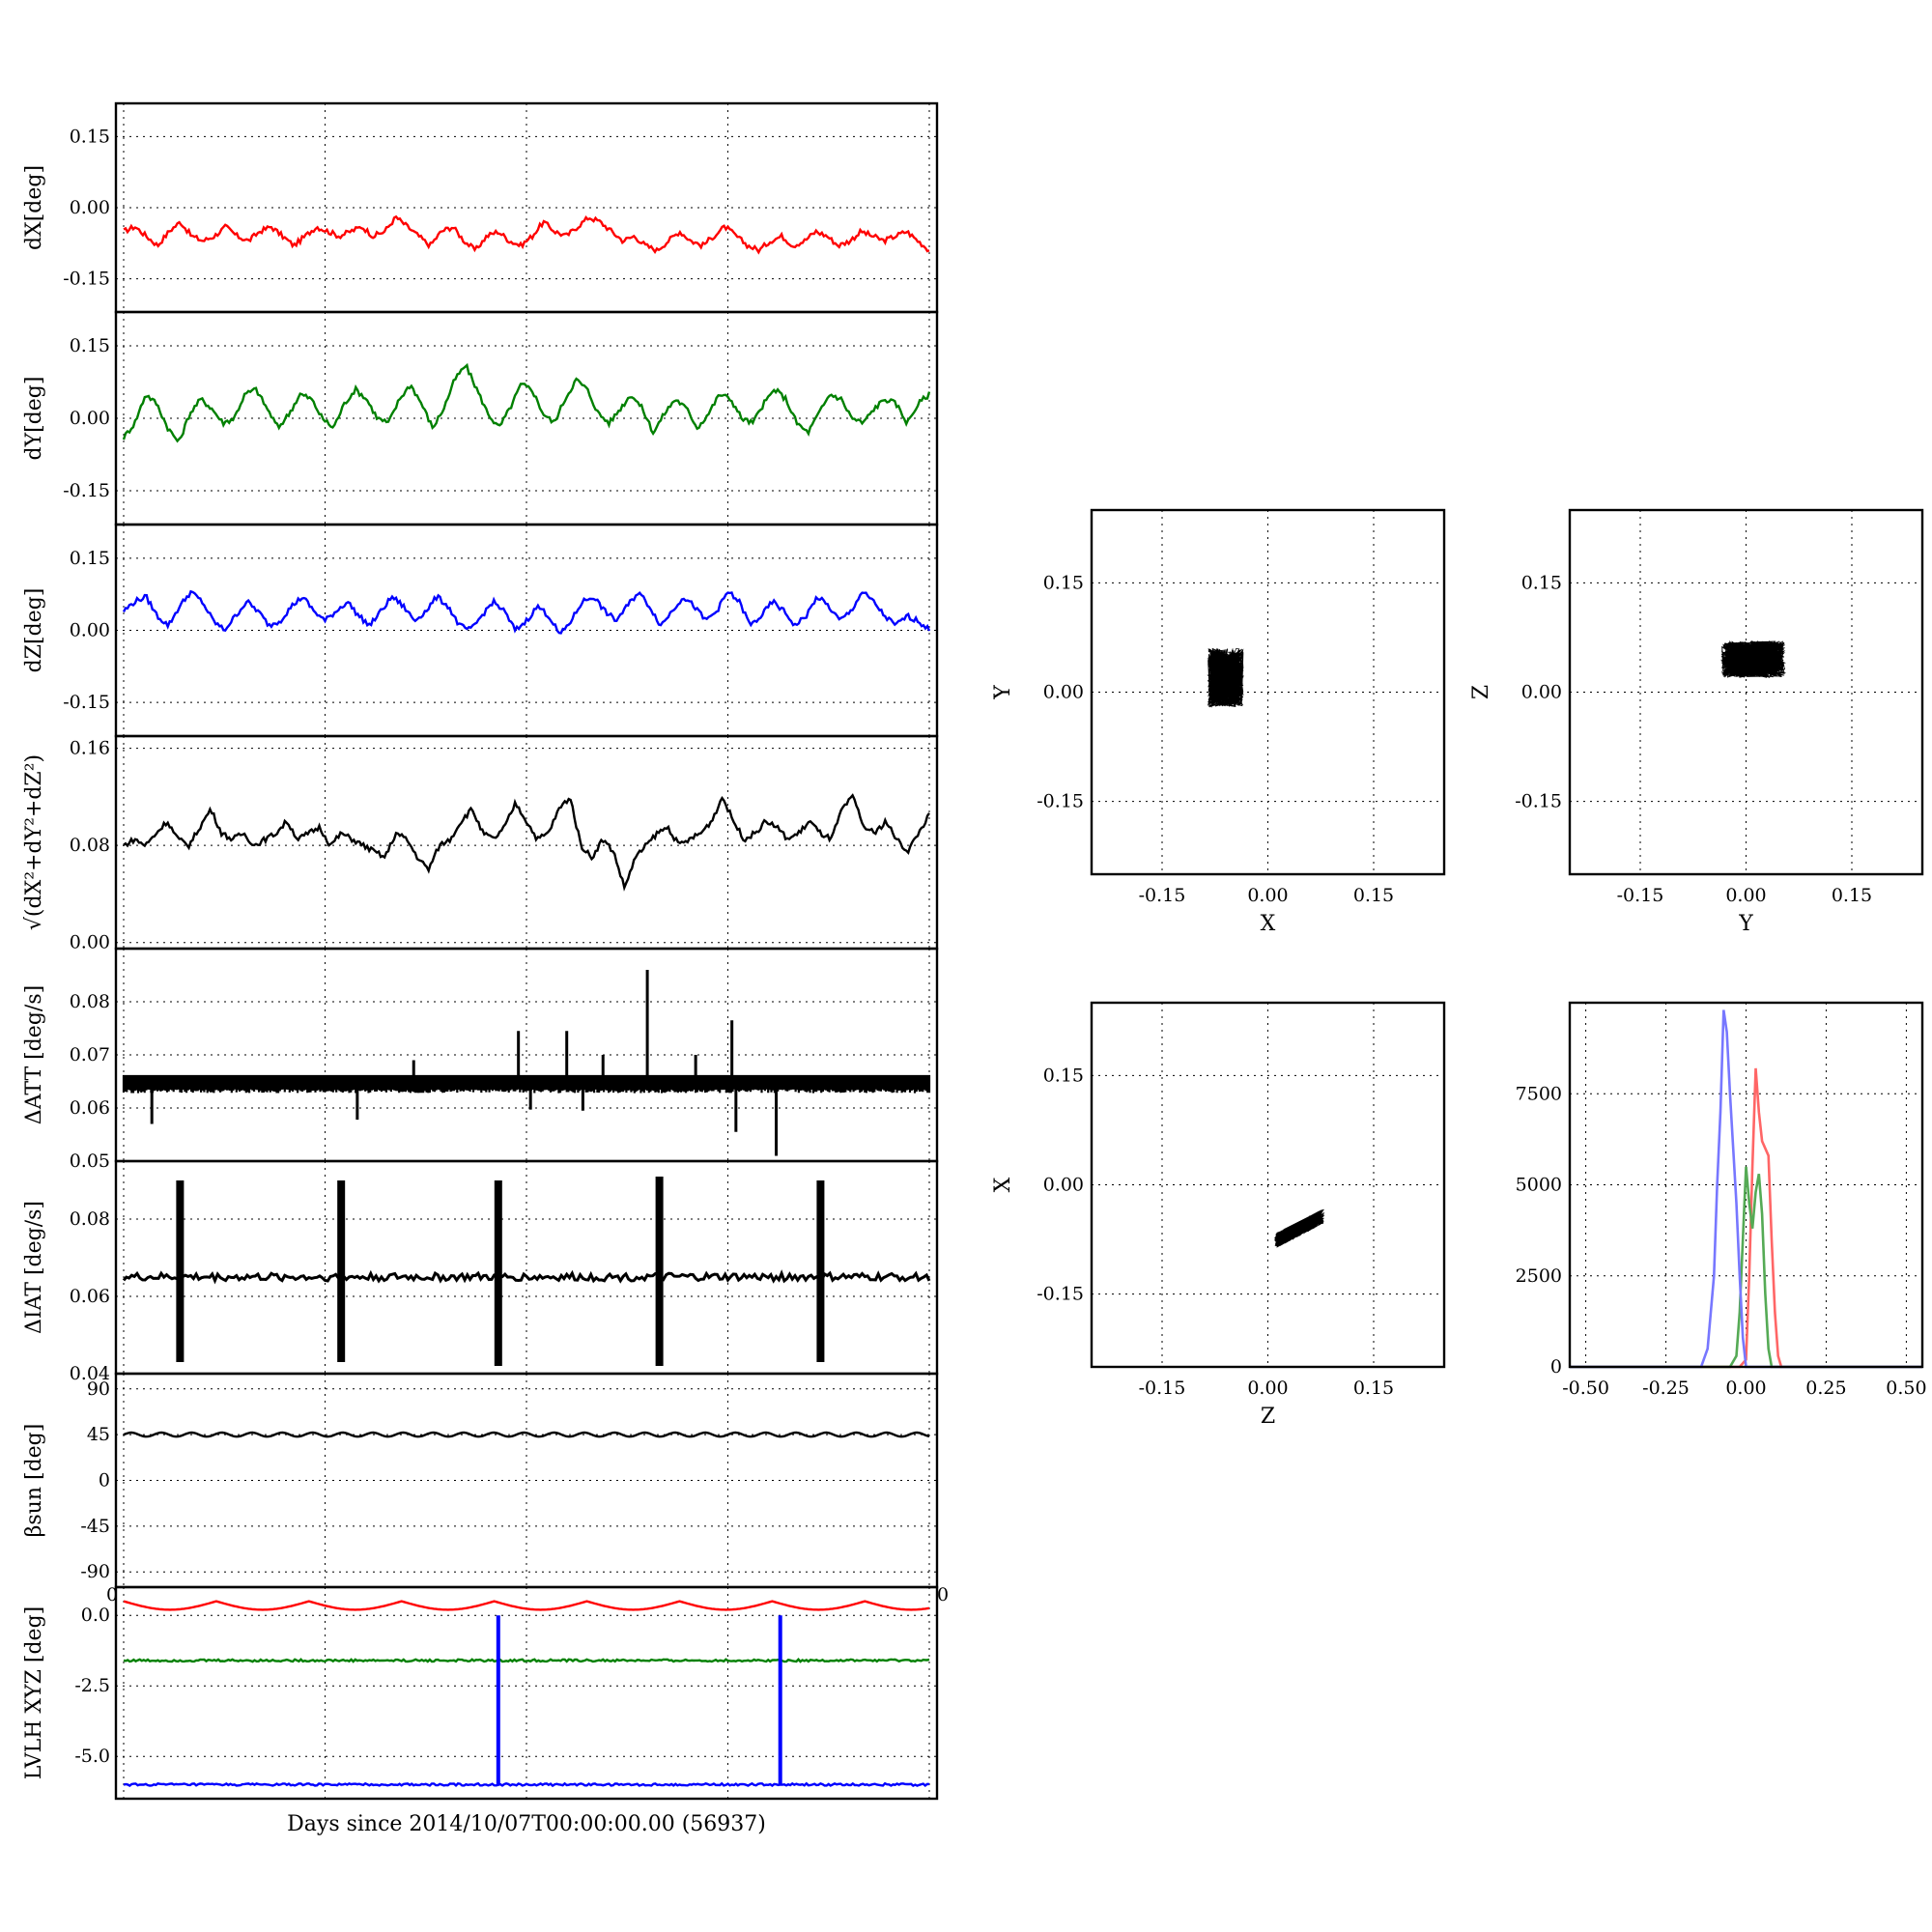 The height and width of the screenshot is (1932, 1932). I want to click on x-tick-label: 0.50, so click(1906, 1388).